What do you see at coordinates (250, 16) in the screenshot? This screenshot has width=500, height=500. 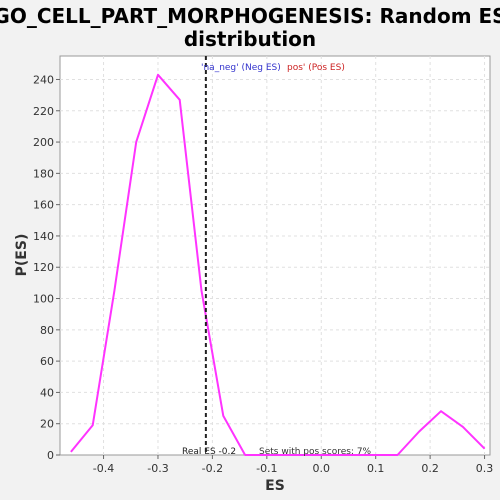 I see `chart-title-line-1: GO_CELL_PART_MORPHOGENESIS: Random ES` at bounding box center [250, 16].